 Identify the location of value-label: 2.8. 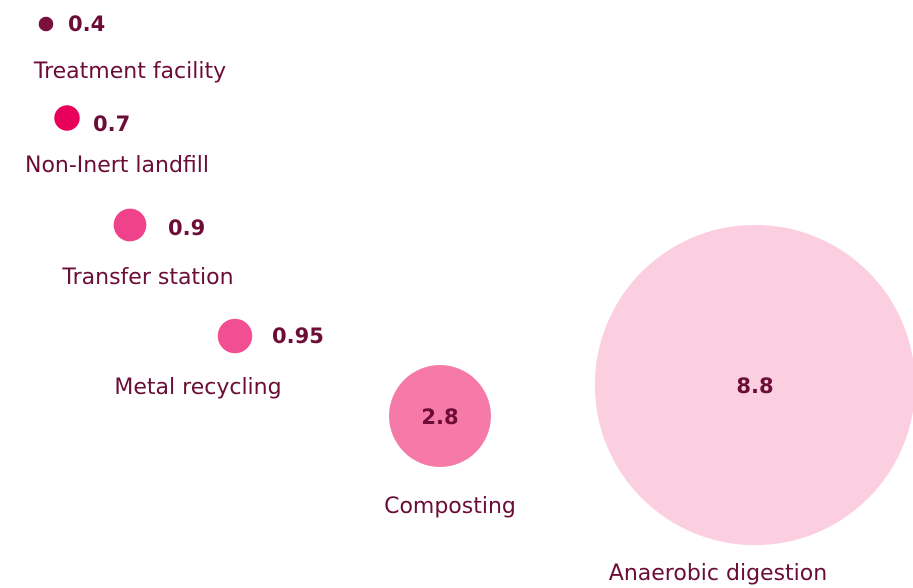
(439, 417).